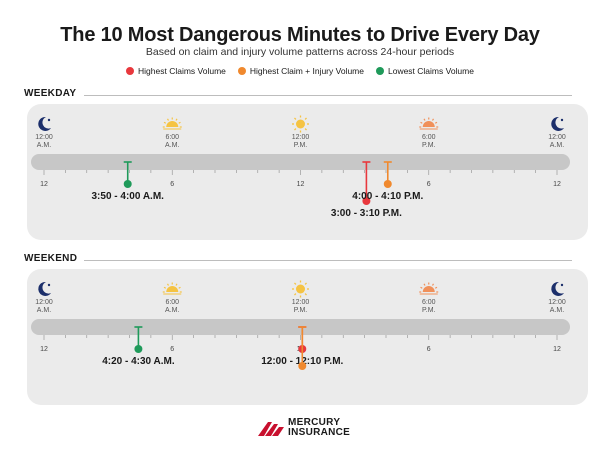 The height and width of the screenshot is (450, 600). What do you see at coordinates (300, 162) in the screenshot?
I see `timeline-bar` at bounding box center [300, 162].